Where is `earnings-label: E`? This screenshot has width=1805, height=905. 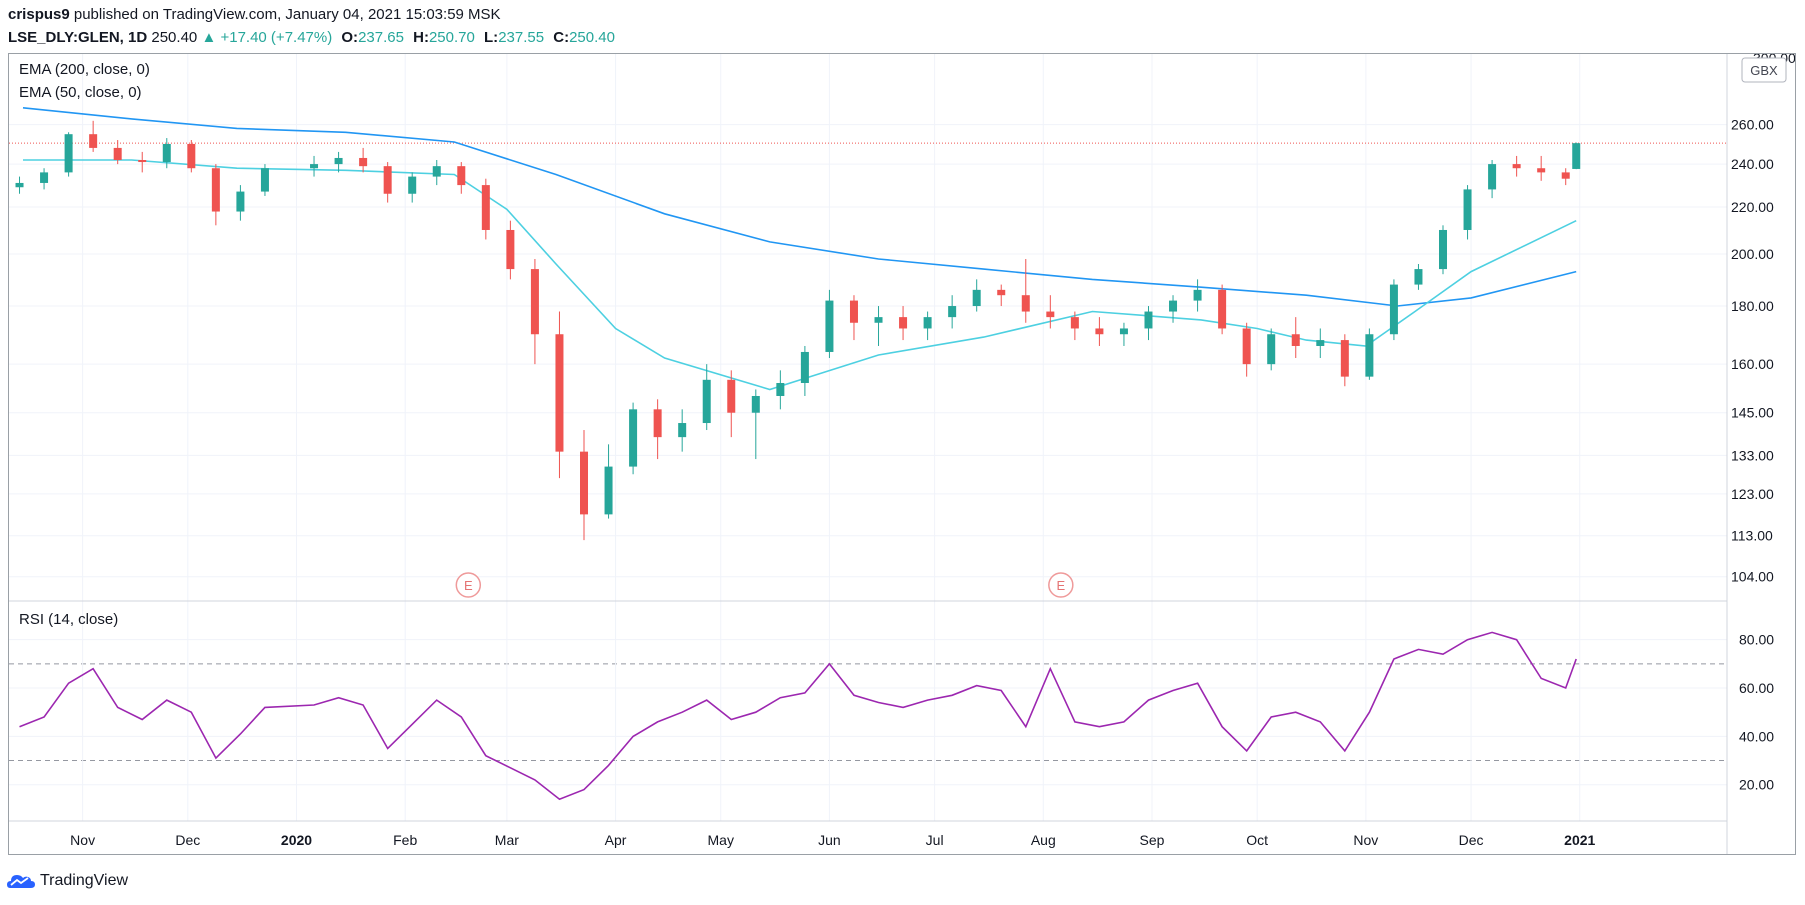 earnings-label: E is located at coordinates (1061, 585).